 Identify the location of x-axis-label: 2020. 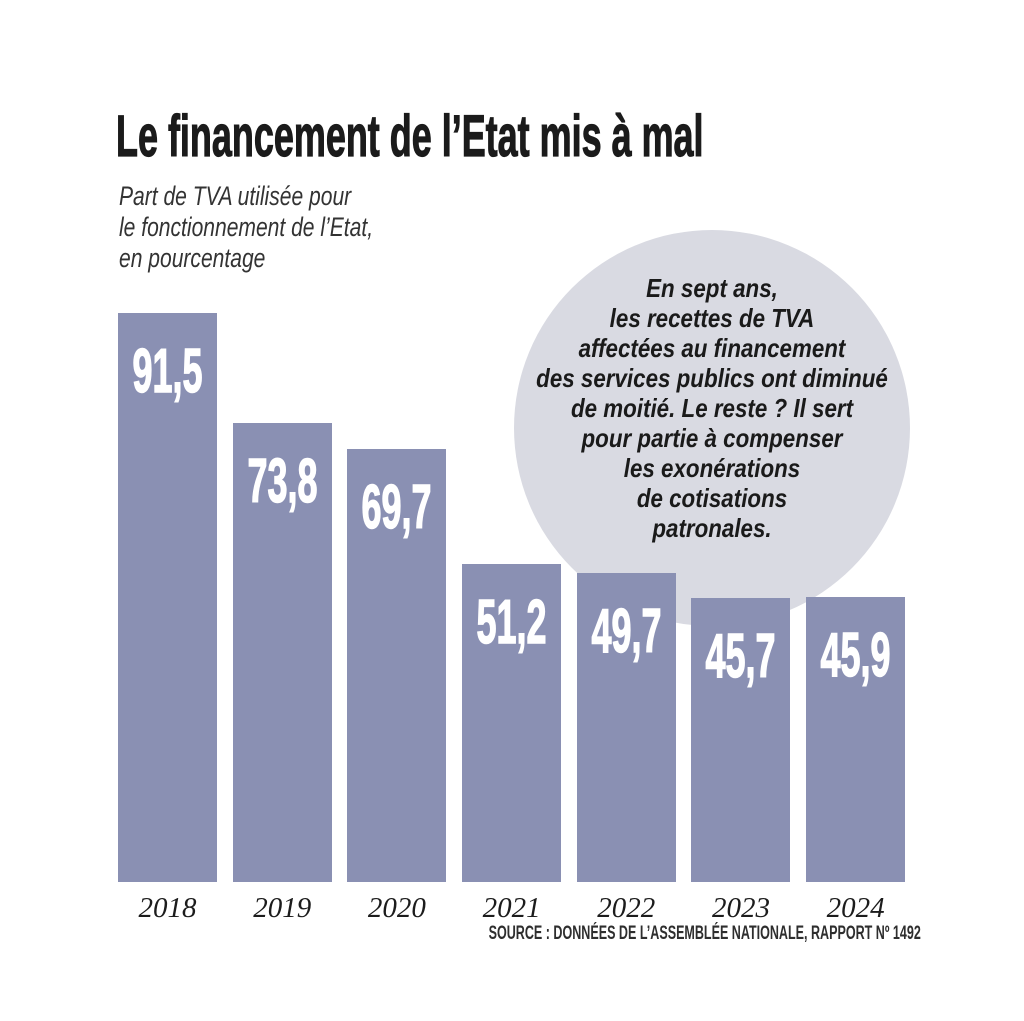
(396, 908).